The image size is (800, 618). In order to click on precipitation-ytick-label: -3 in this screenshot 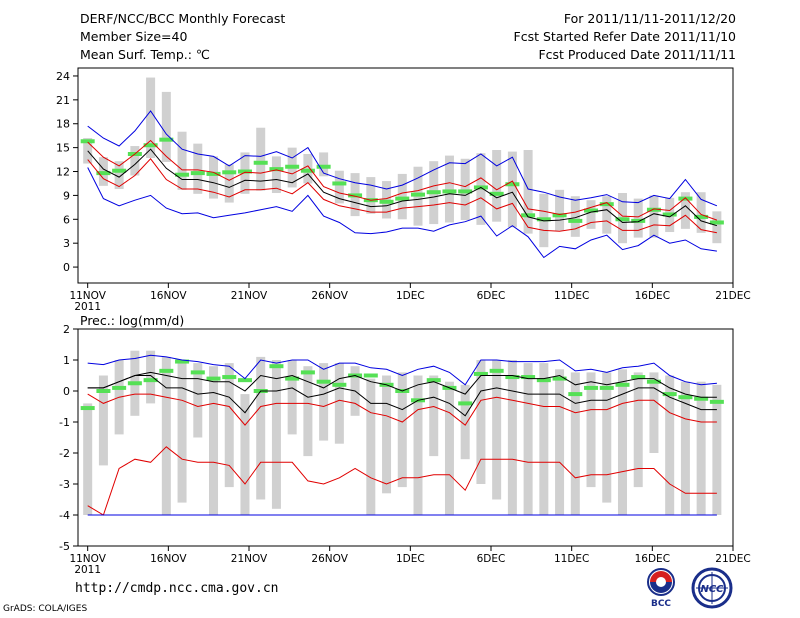, I will do `click(64, 484)`.